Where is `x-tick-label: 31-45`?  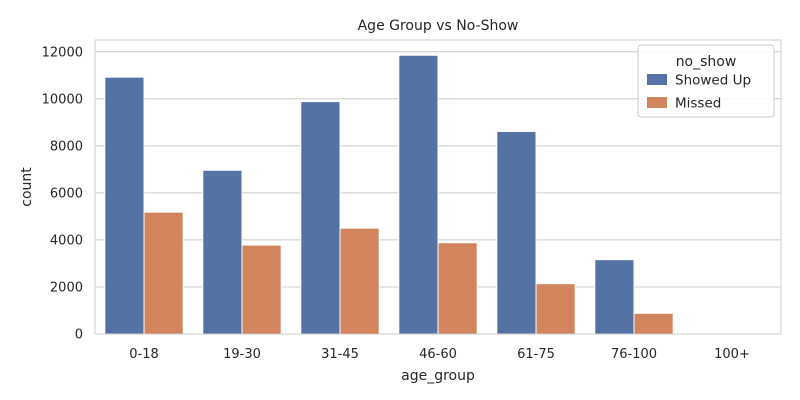
x-tick-label: 31-45 is located at coordinates (340, 354).